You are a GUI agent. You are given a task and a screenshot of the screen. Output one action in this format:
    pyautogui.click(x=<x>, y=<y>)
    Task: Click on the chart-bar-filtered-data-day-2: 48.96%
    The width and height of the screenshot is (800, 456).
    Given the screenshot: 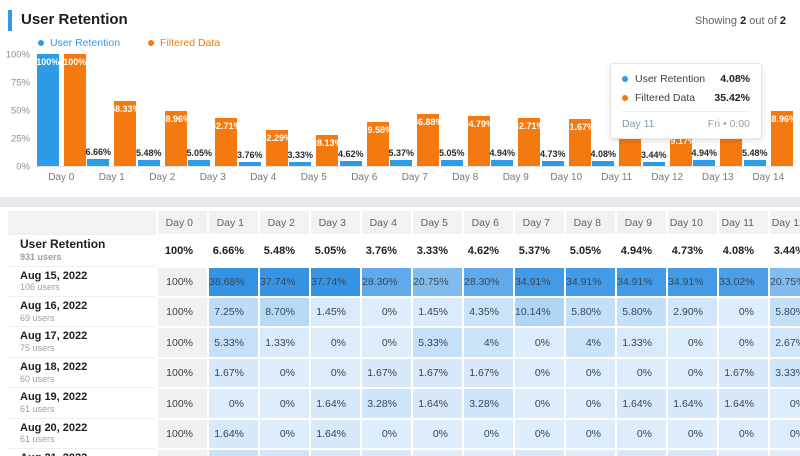 What is the action you would take?
    pyautogui.click(x=175, y=138)
    